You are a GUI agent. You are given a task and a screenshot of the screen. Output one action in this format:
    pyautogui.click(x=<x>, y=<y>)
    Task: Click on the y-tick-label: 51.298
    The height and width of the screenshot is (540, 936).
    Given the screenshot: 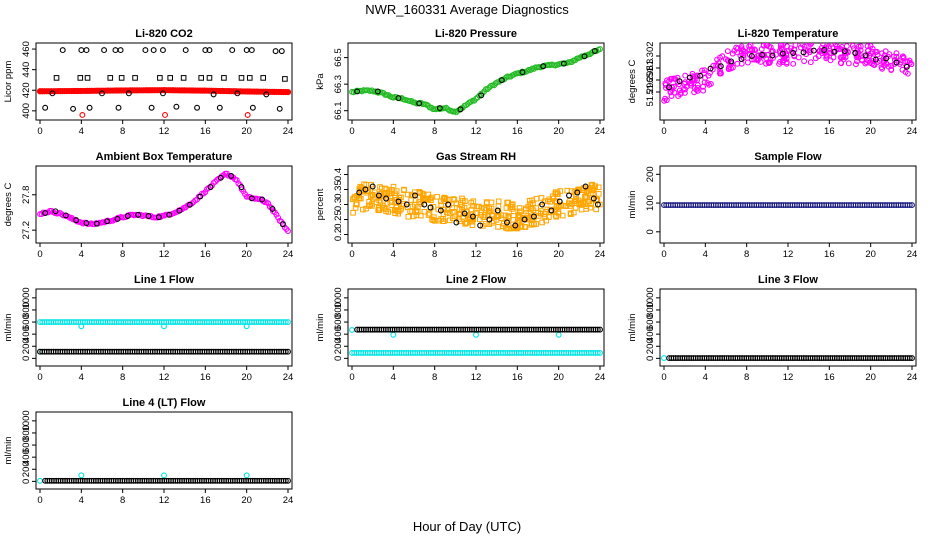 What is the action you would take?
    pyautogui.click(x=650, y=79)
    